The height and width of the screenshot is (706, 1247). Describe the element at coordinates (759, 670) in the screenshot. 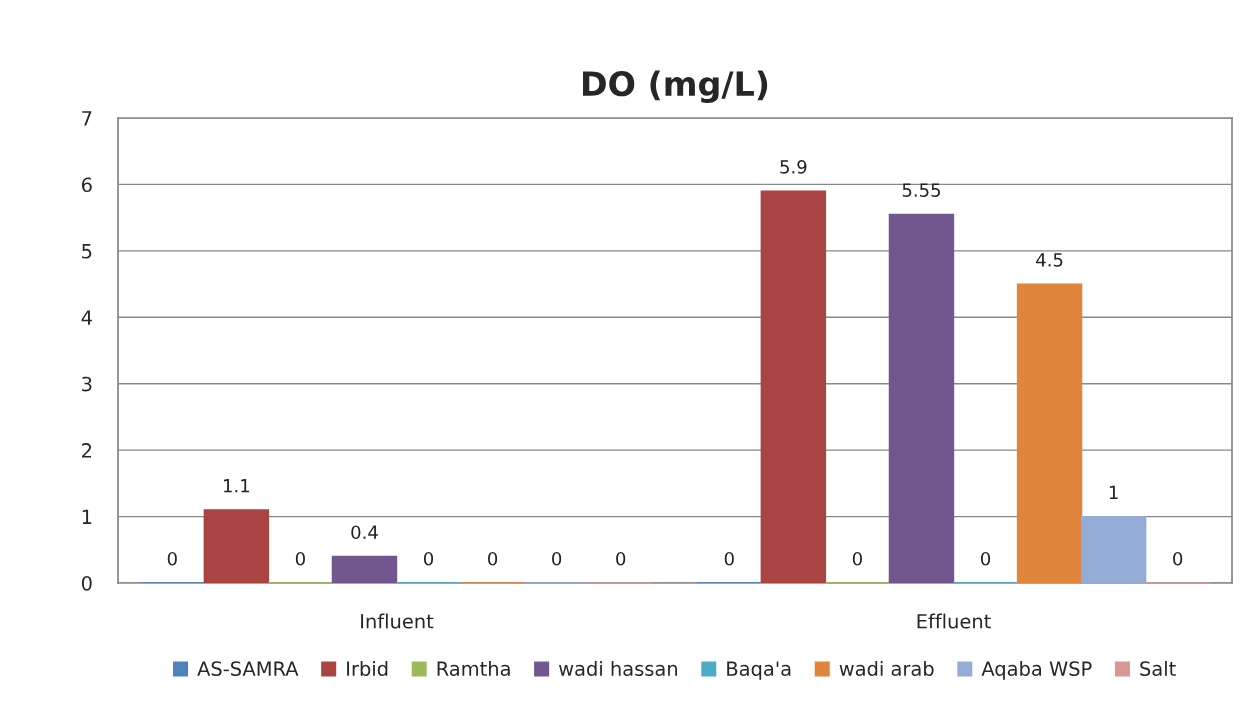

I see `legend-label: Baqa'a` at that location.